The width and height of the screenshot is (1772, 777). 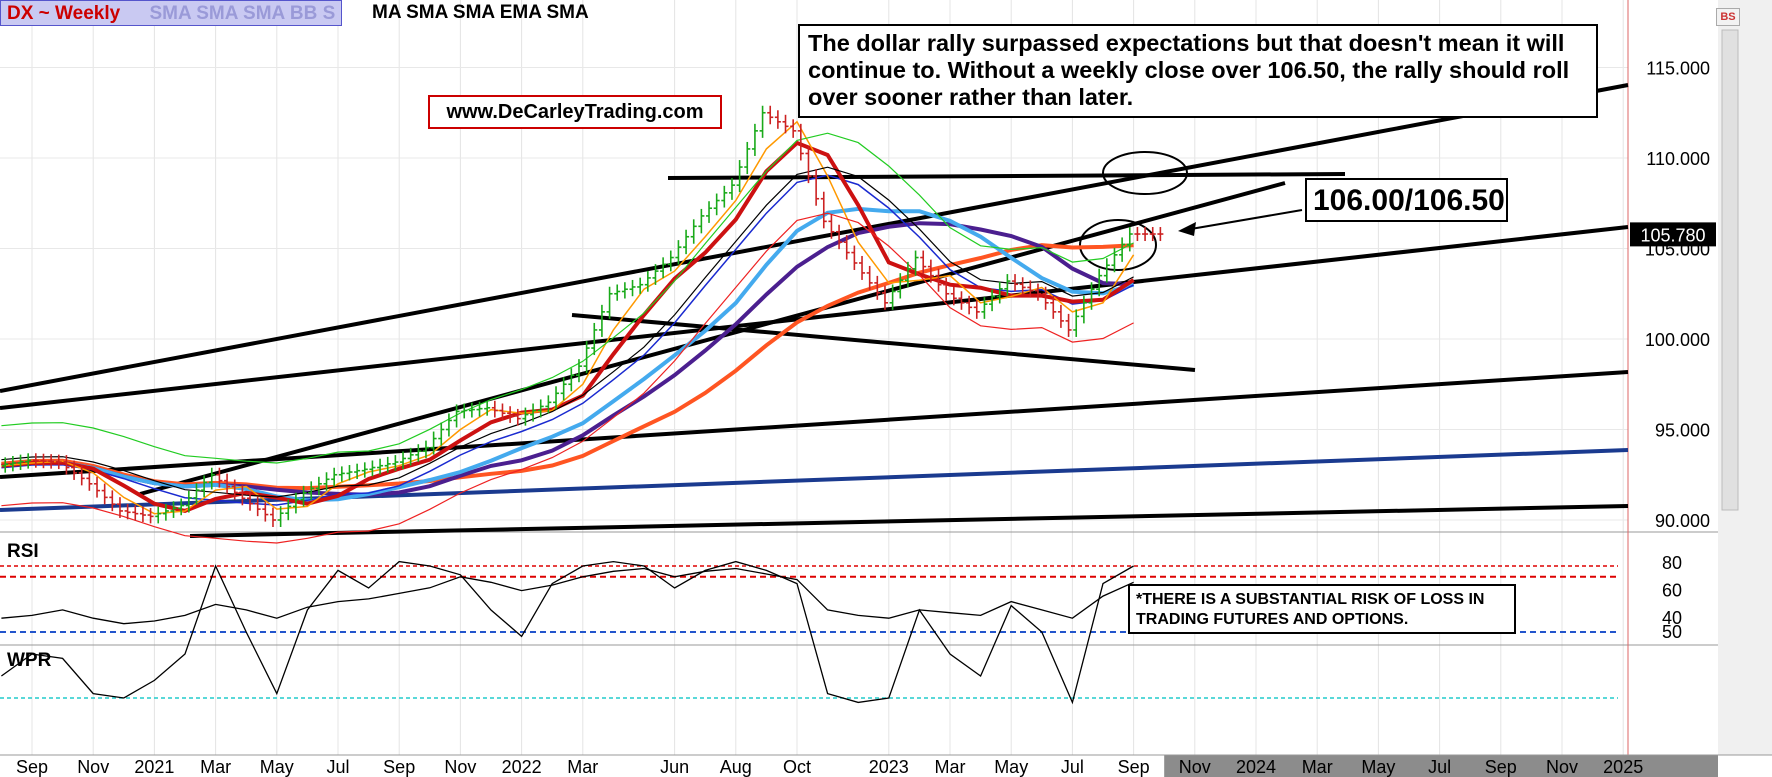 I want to click on rsi-tick-label: 80, so click(x=1672, y=563).